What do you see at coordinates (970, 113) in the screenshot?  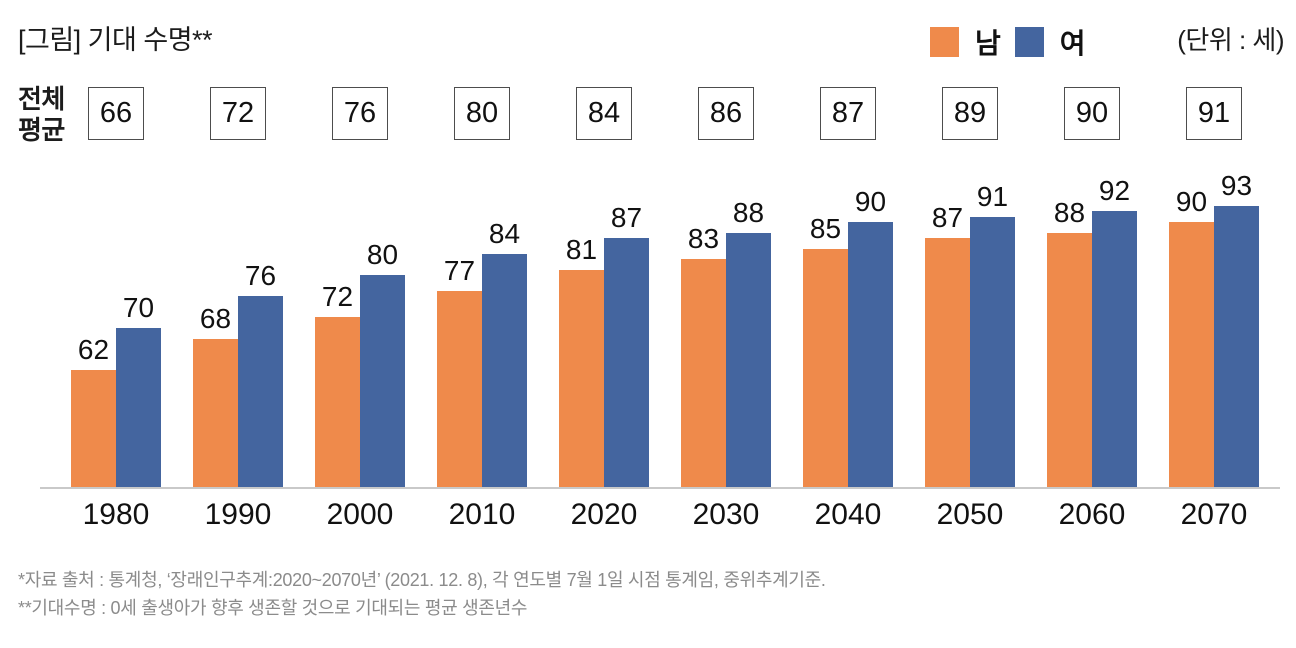 I see `average-value-box: 89` at bounding box center [970, 113].